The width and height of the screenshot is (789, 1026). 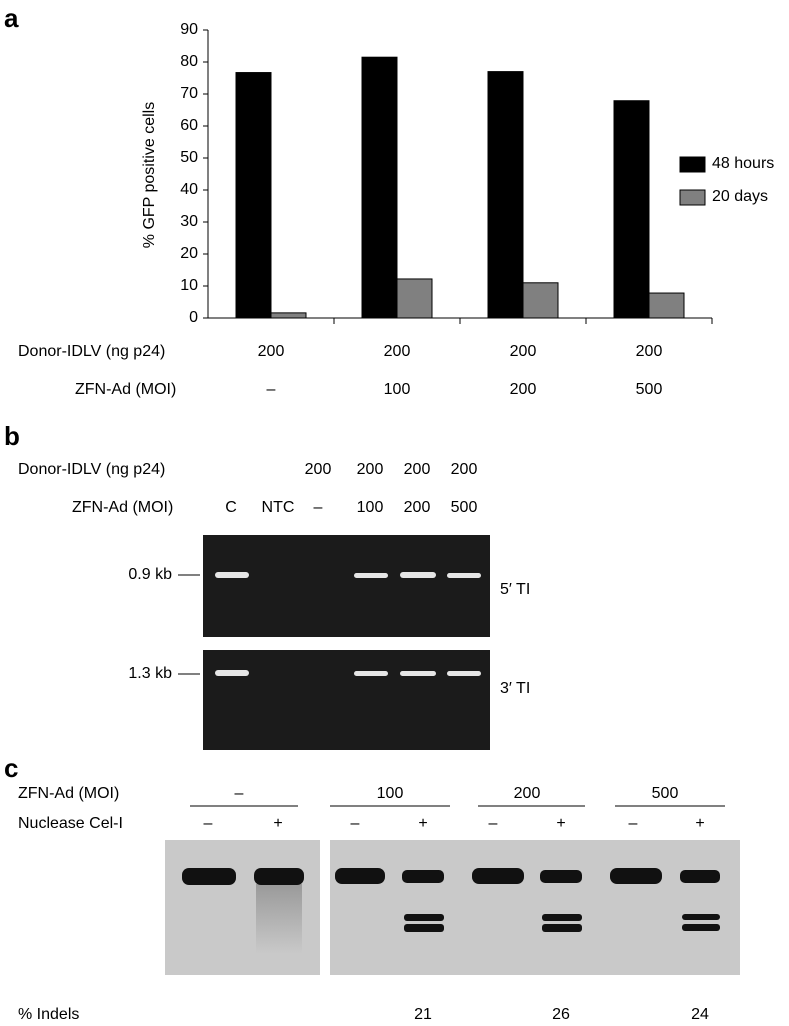 What do you see at coordinates (189, 285) in the screenshot?
I see `y-tick-label: 10` at bounding box center [189, 285].